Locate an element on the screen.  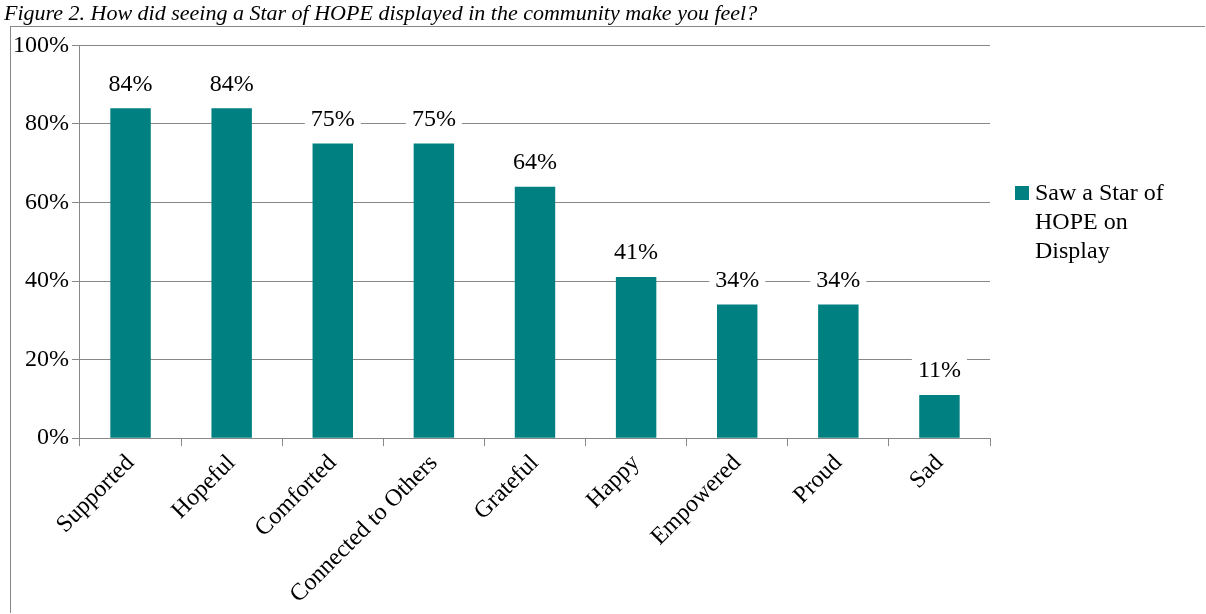
data-label: 11% is located at coordinates (939, 369).